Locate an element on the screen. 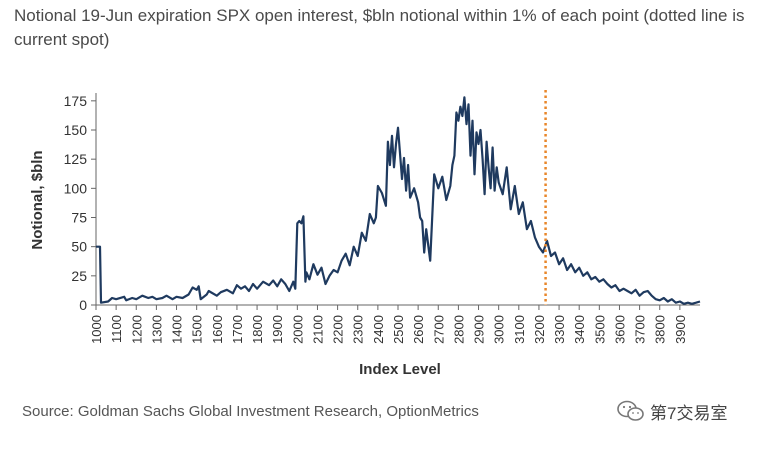 This screenshot has width=764, height=449. y-axis-label: Notional, $bln is located at coordinates (37, 199).